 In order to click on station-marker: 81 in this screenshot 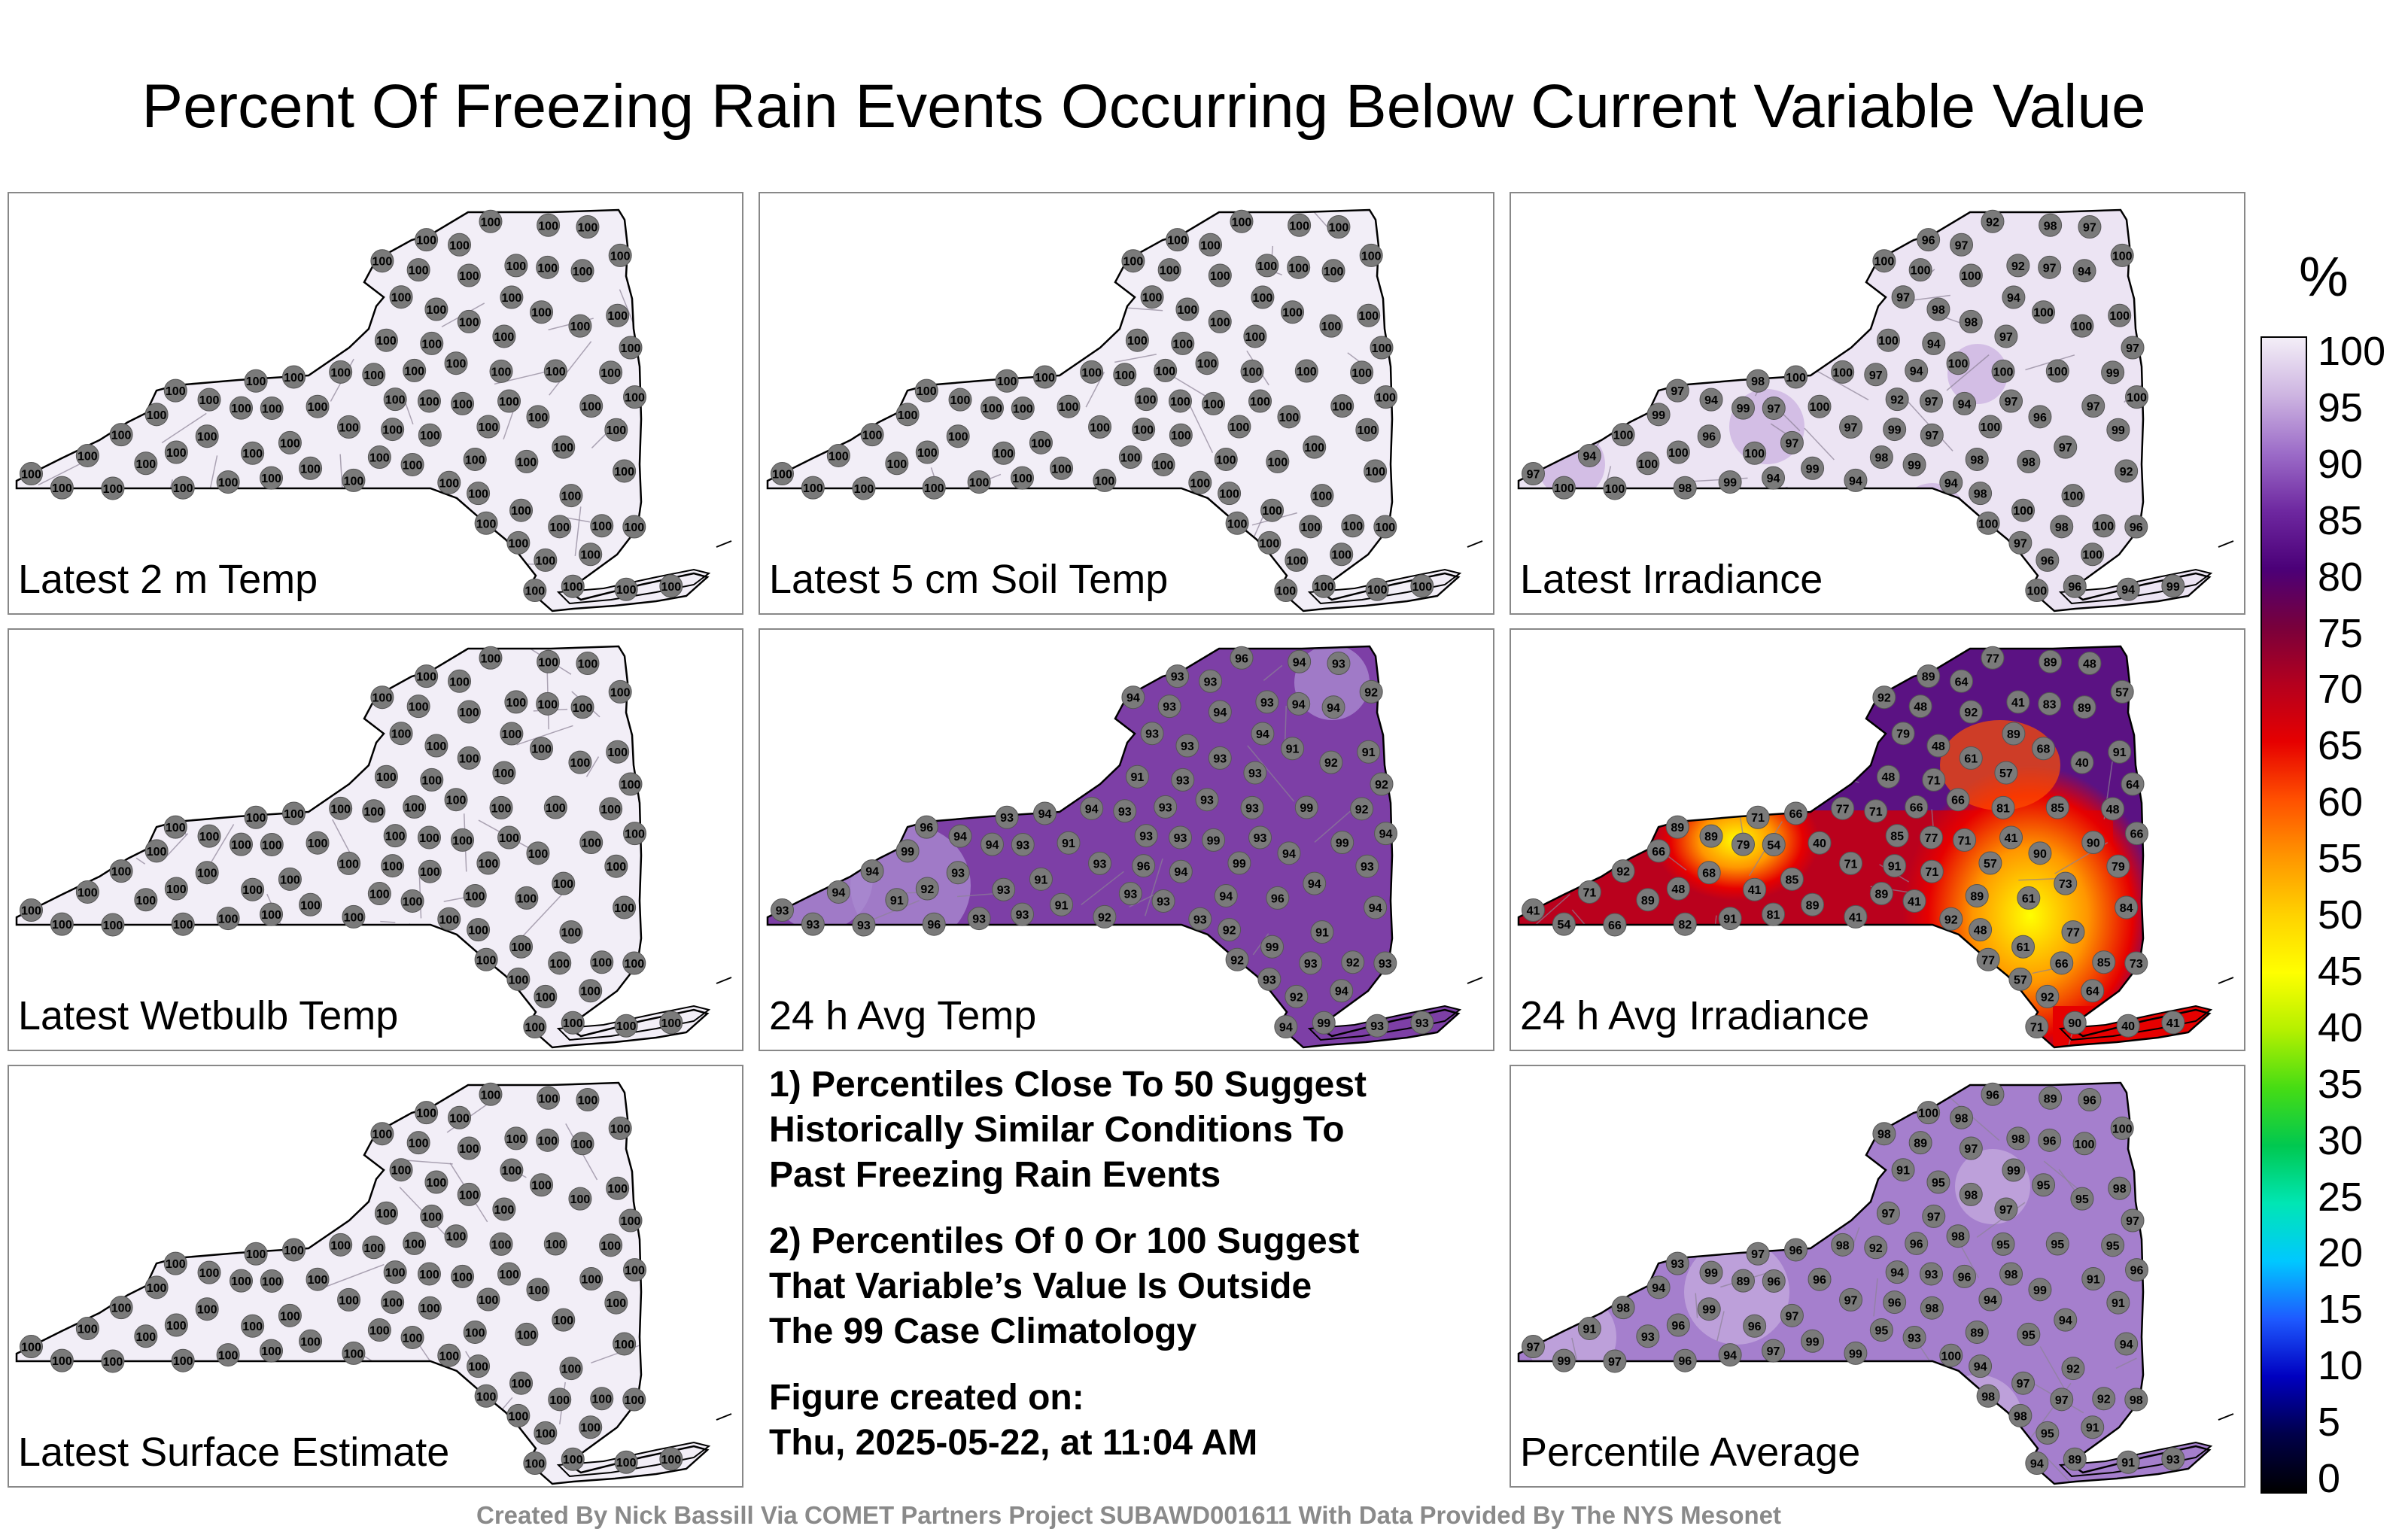, I will do `click(2003, 807)`.